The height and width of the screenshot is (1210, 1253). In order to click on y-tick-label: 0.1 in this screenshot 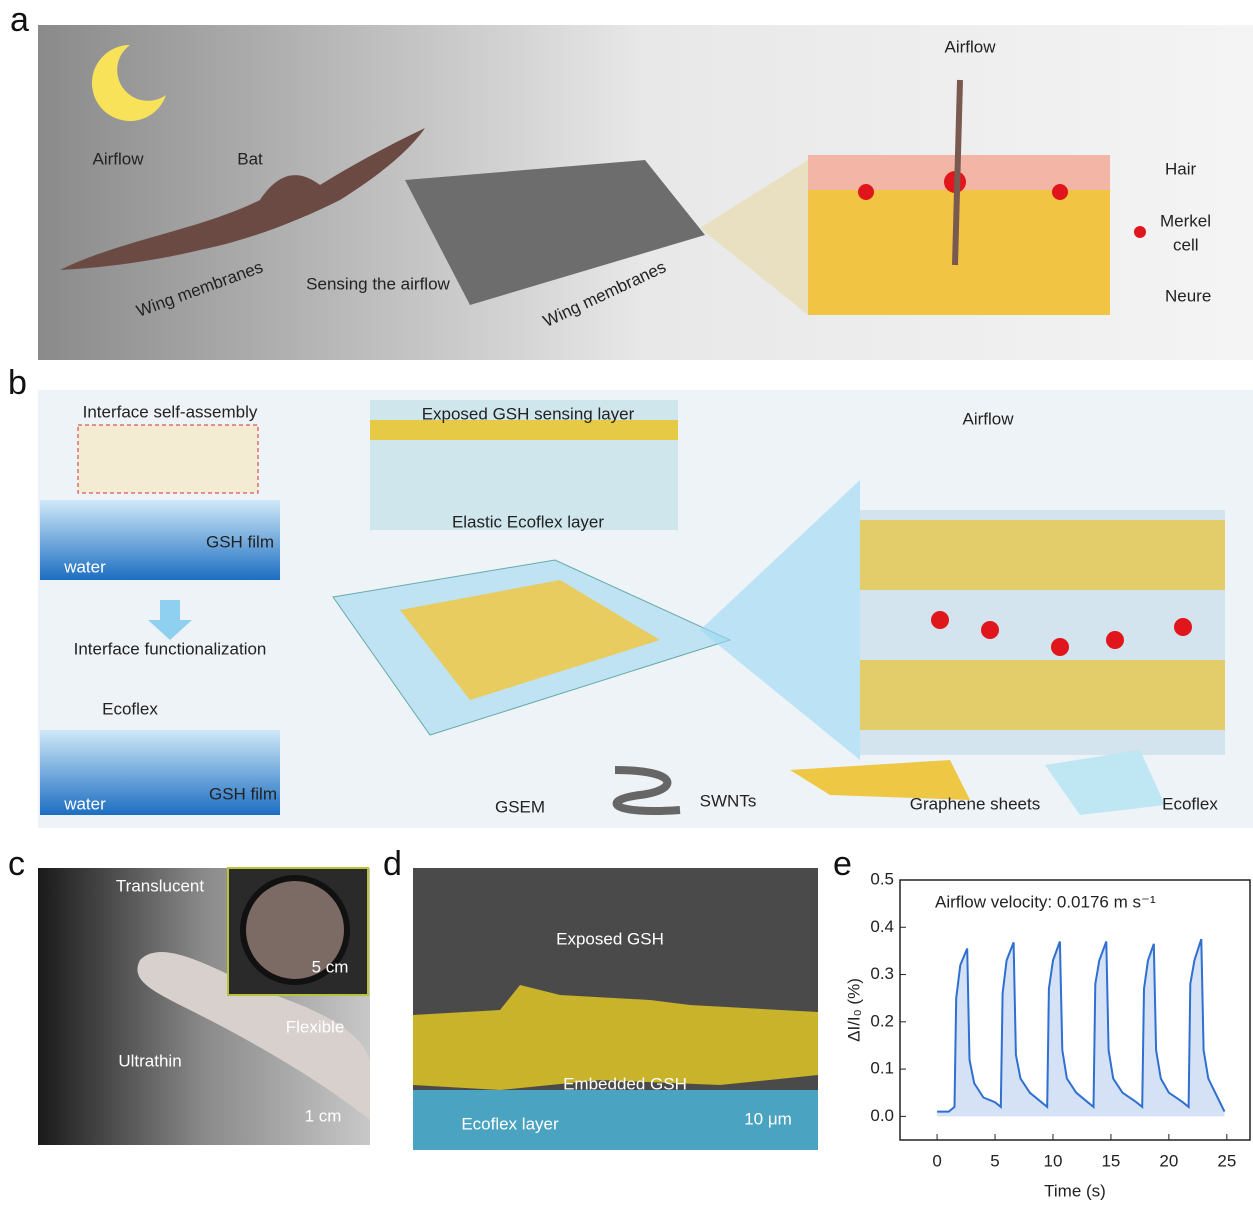, I will do `click(882, 1068)`.